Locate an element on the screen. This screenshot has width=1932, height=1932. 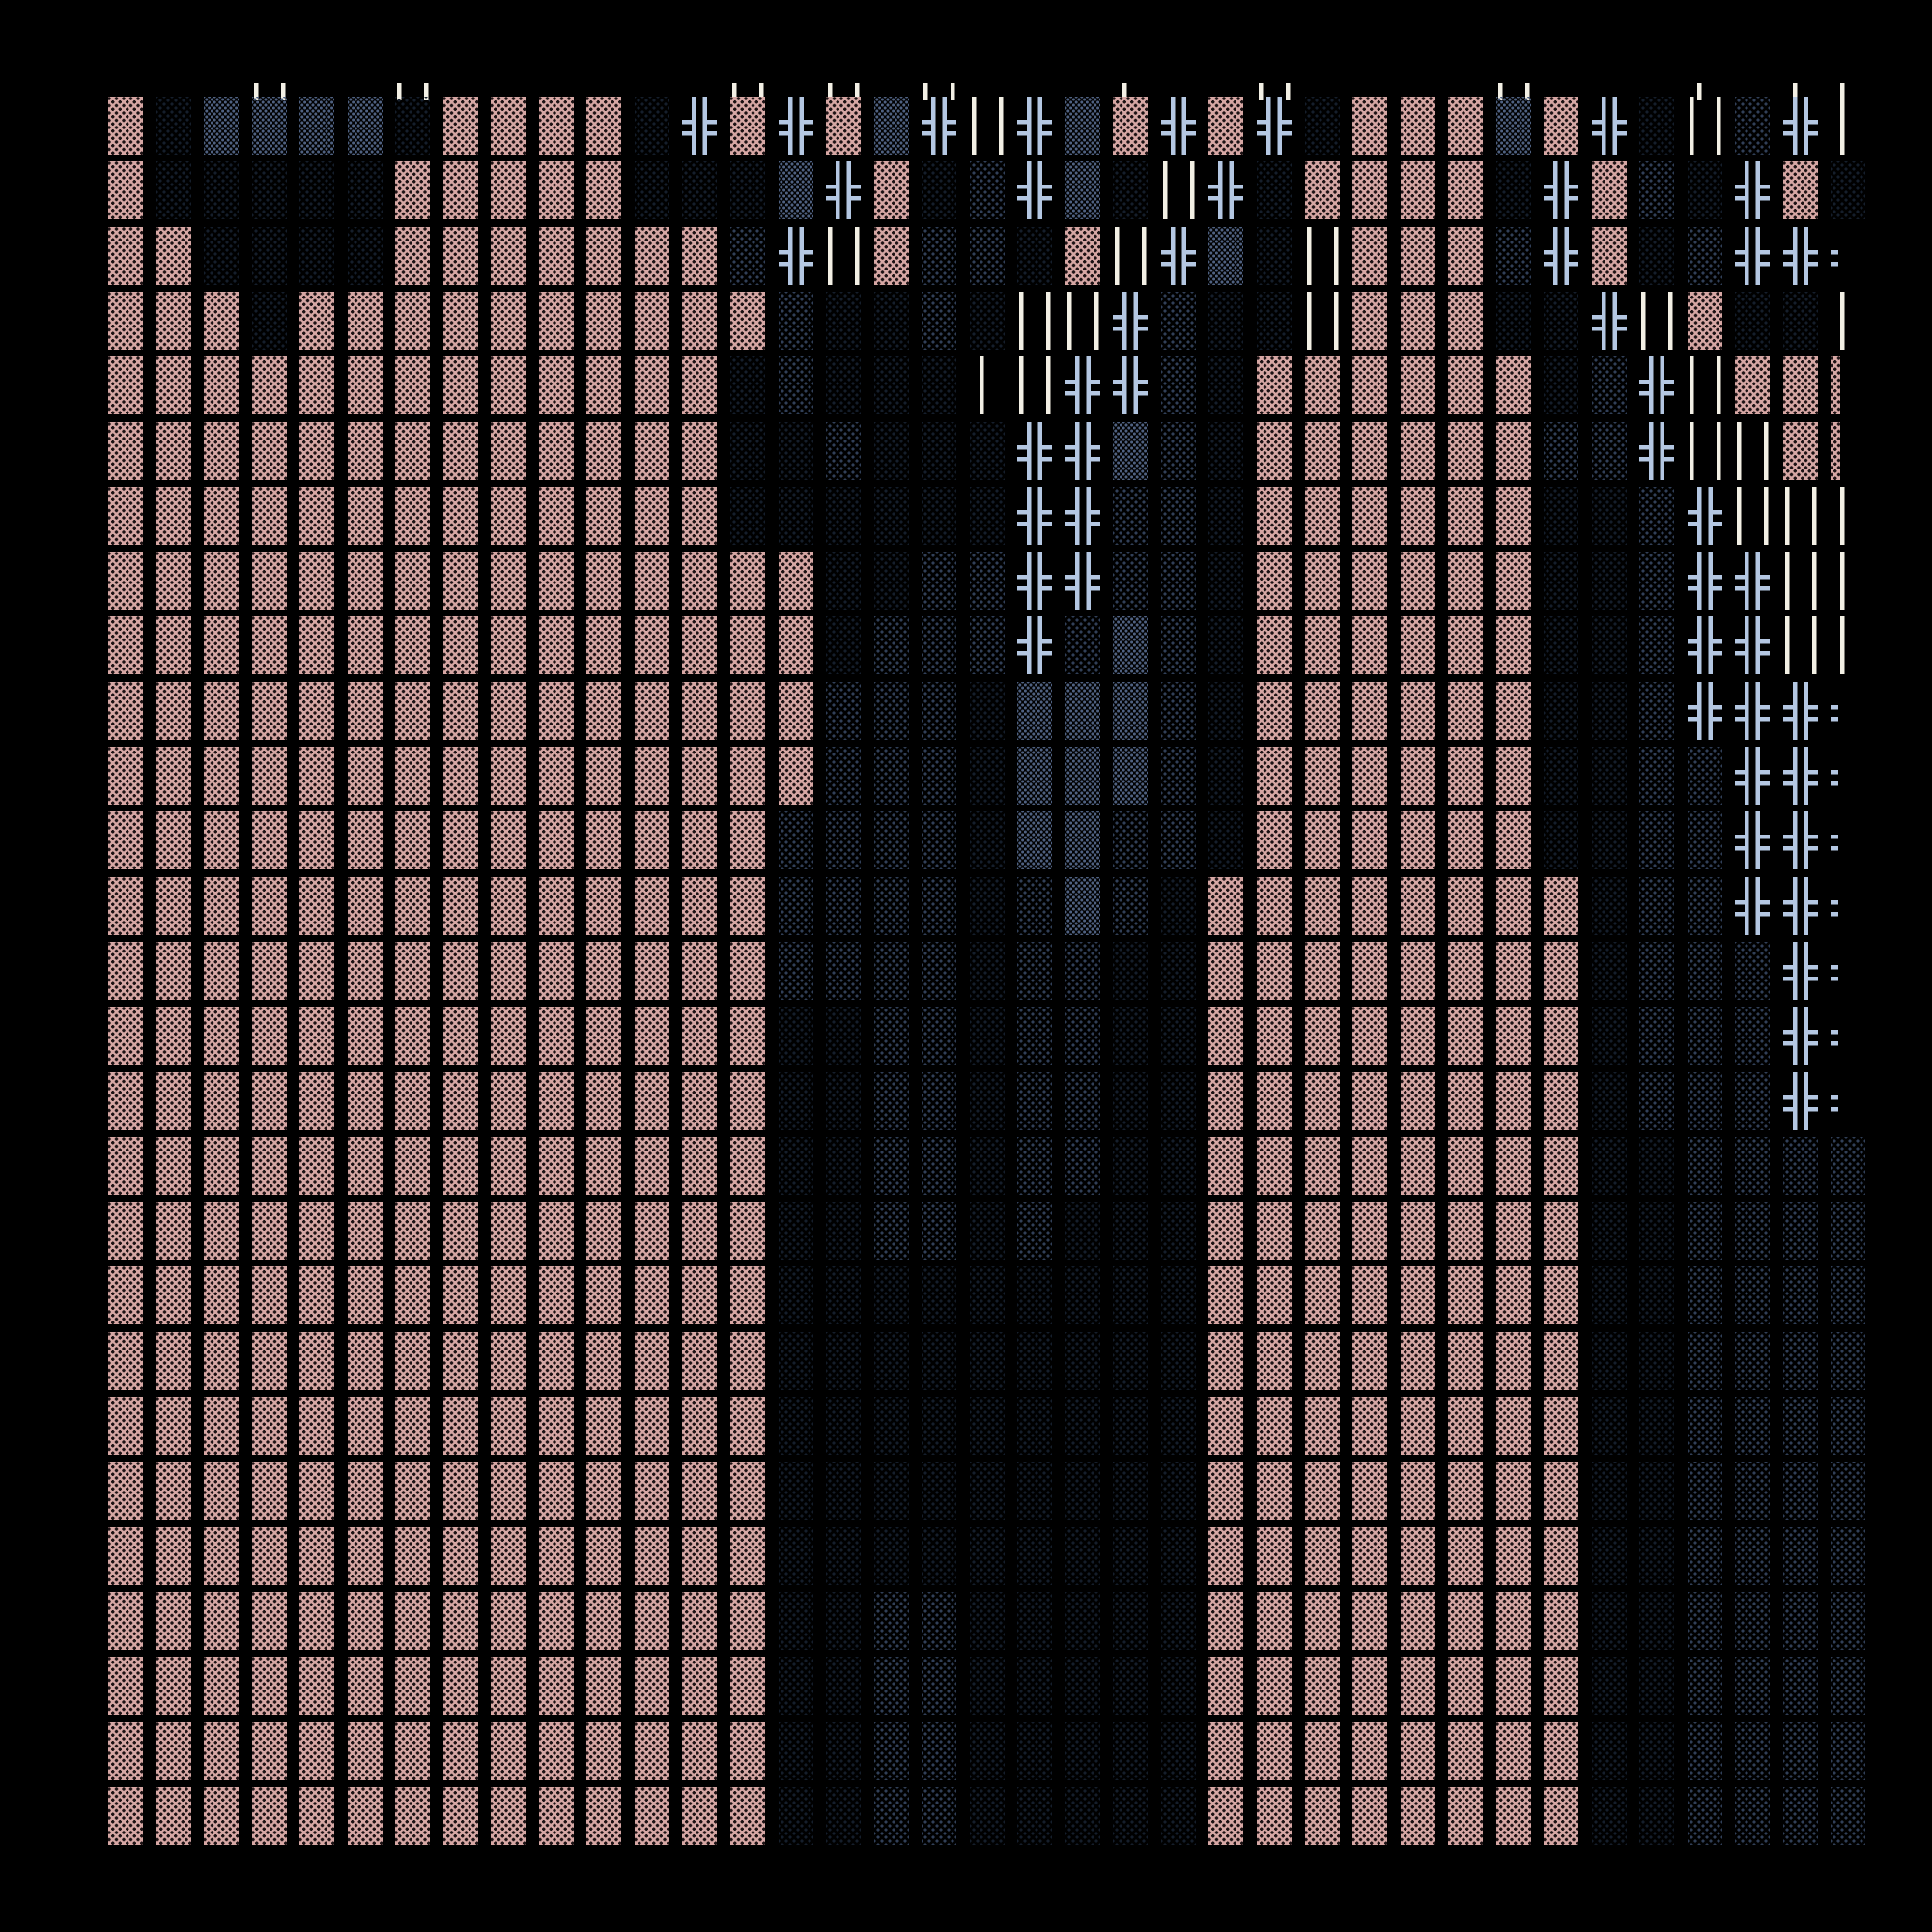
bar-glyph is located at coordinates (1848, 515).